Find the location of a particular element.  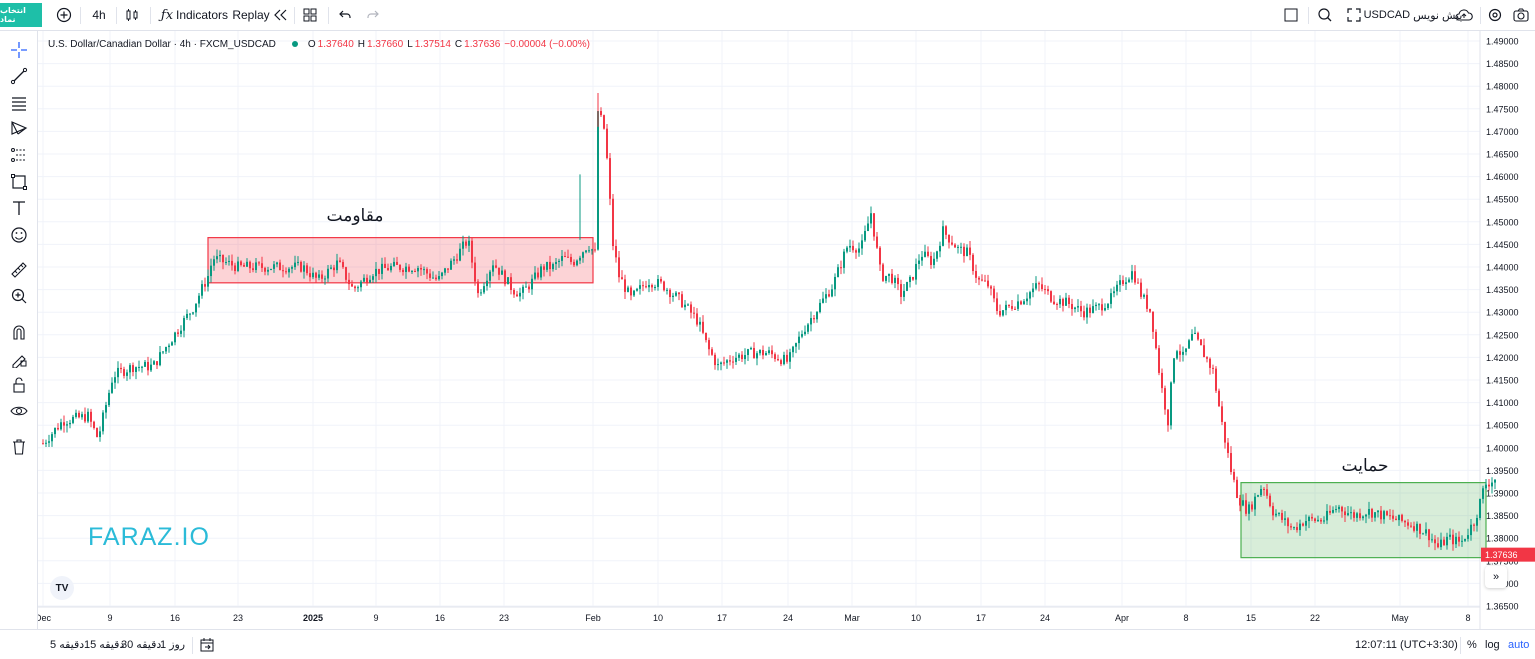

support-label: حمایت is located at coordinates (1365, 466).